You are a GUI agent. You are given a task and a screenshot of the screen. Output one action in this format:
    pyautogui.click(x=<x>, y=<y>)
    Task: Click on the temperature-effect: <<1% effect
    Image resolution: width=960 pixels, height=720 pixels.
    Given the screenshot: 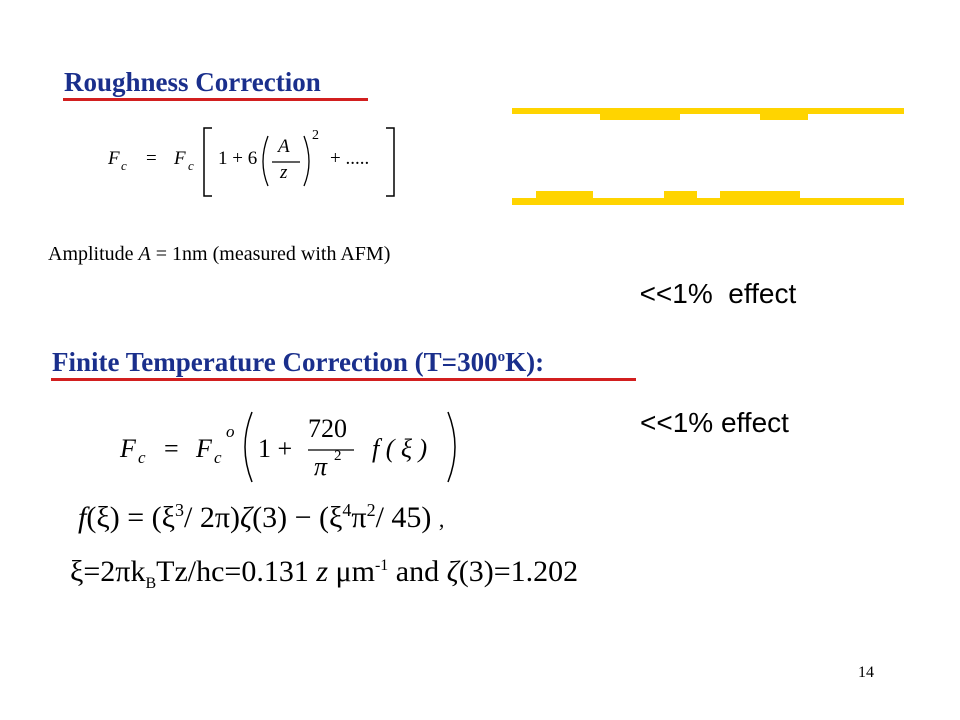 What is the action you would take?
    pyautogui.click(x=714, y=423)
    